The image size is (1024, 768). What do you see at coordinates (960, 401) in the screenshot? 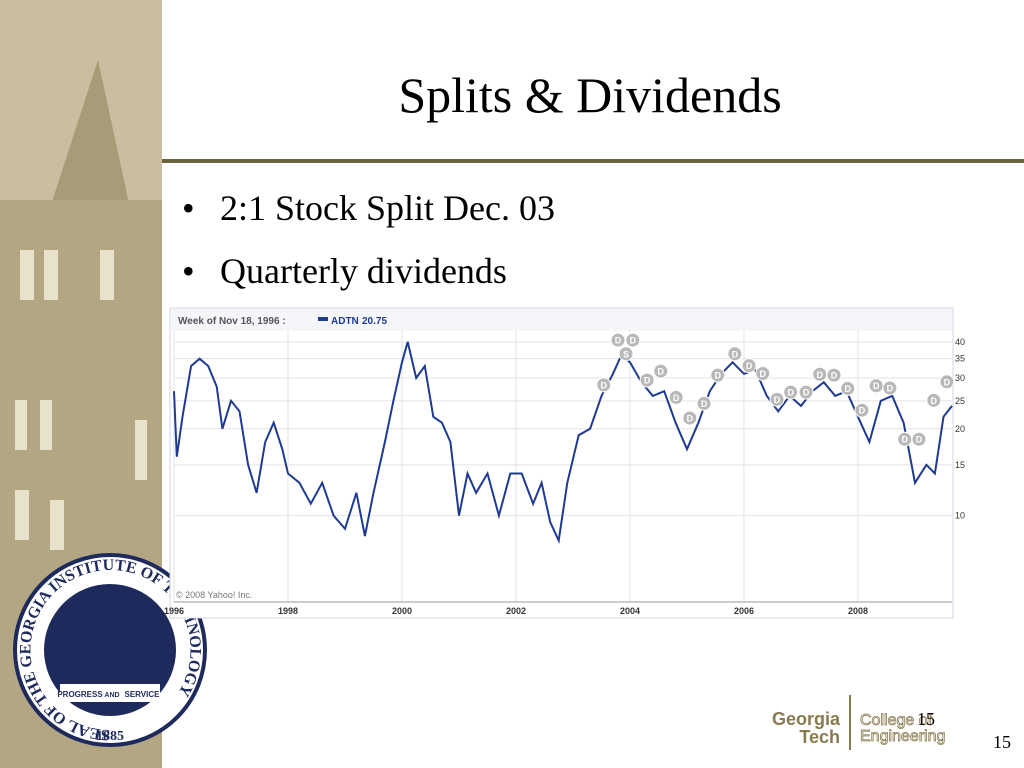
I see `y-tick-label: 25` at bounding box center [960, 401].